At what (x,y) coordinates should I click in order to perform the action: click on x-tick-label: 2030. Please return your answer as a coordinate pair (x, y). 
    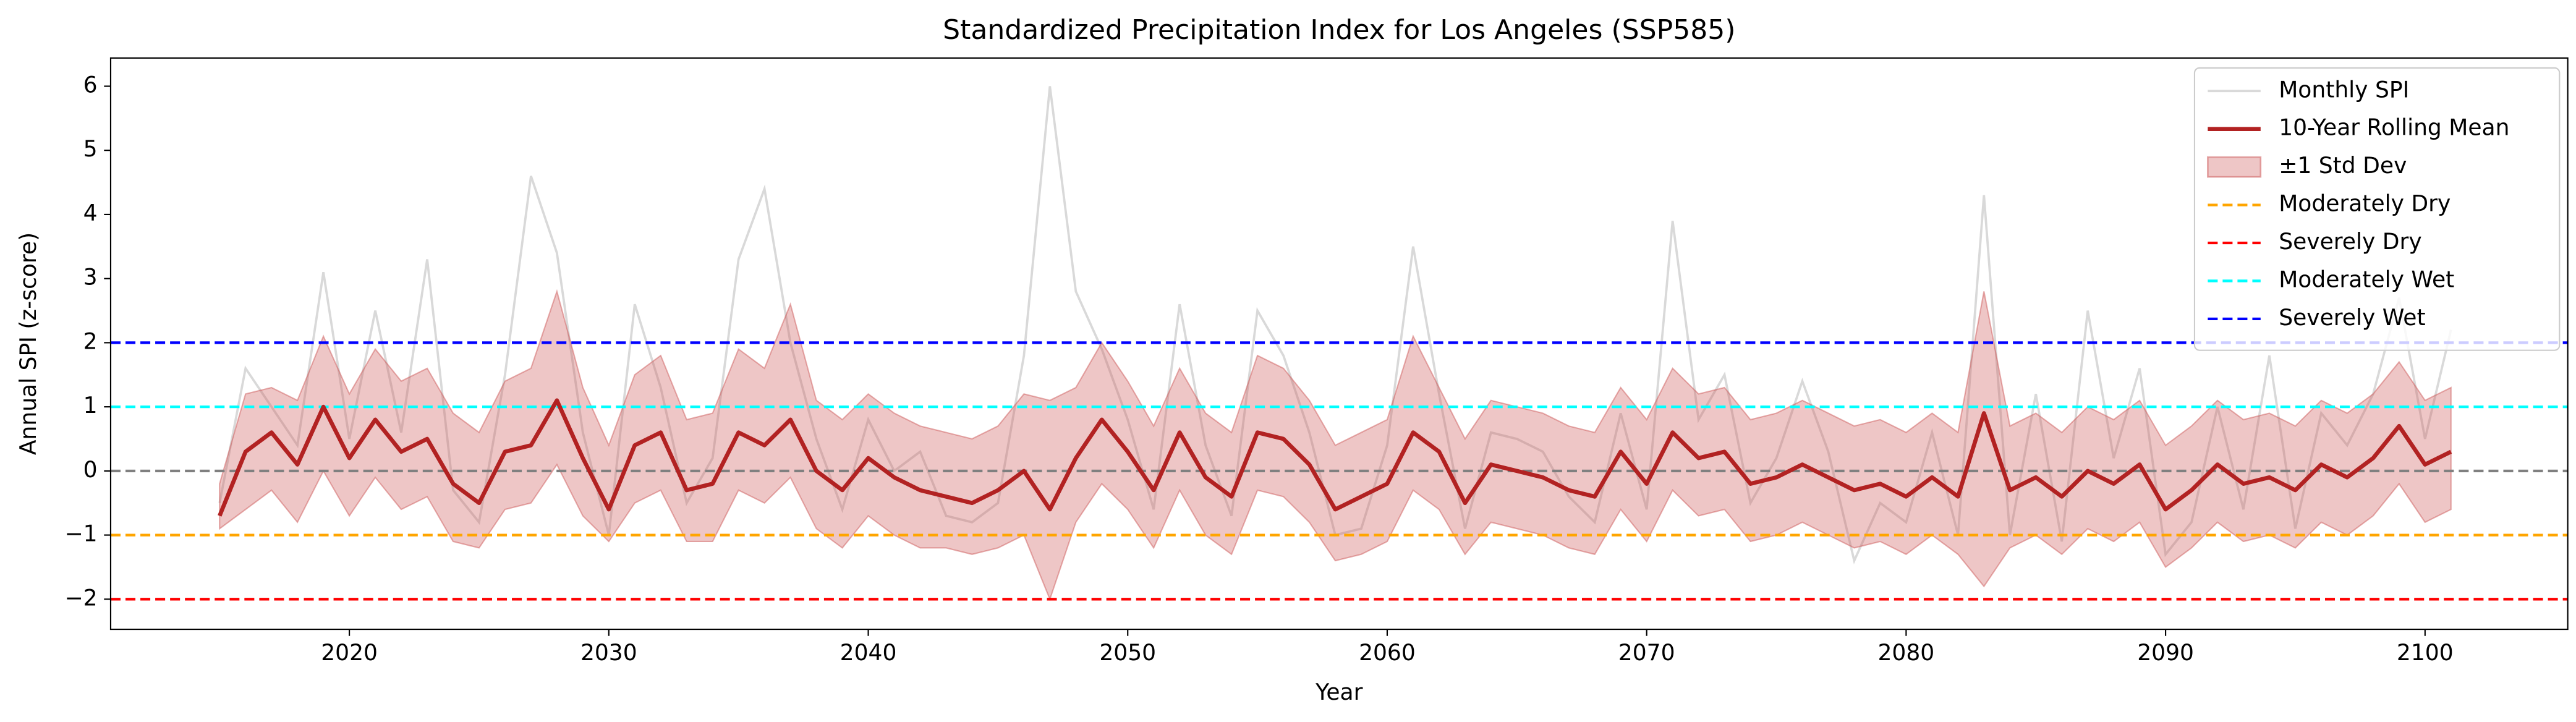
    Looking at the image, I should click on (608, 653).